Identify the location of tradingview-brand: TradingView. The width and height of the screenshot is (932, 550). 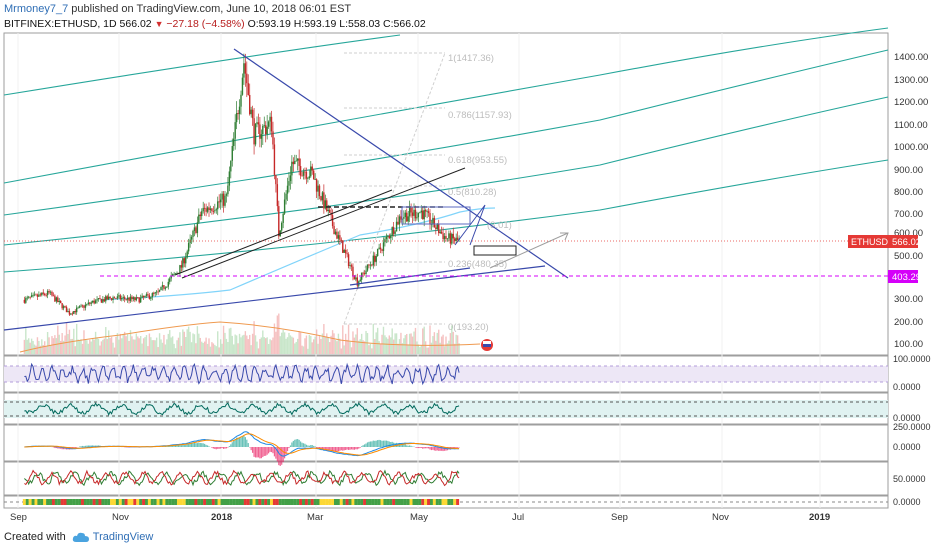
(112, 537).